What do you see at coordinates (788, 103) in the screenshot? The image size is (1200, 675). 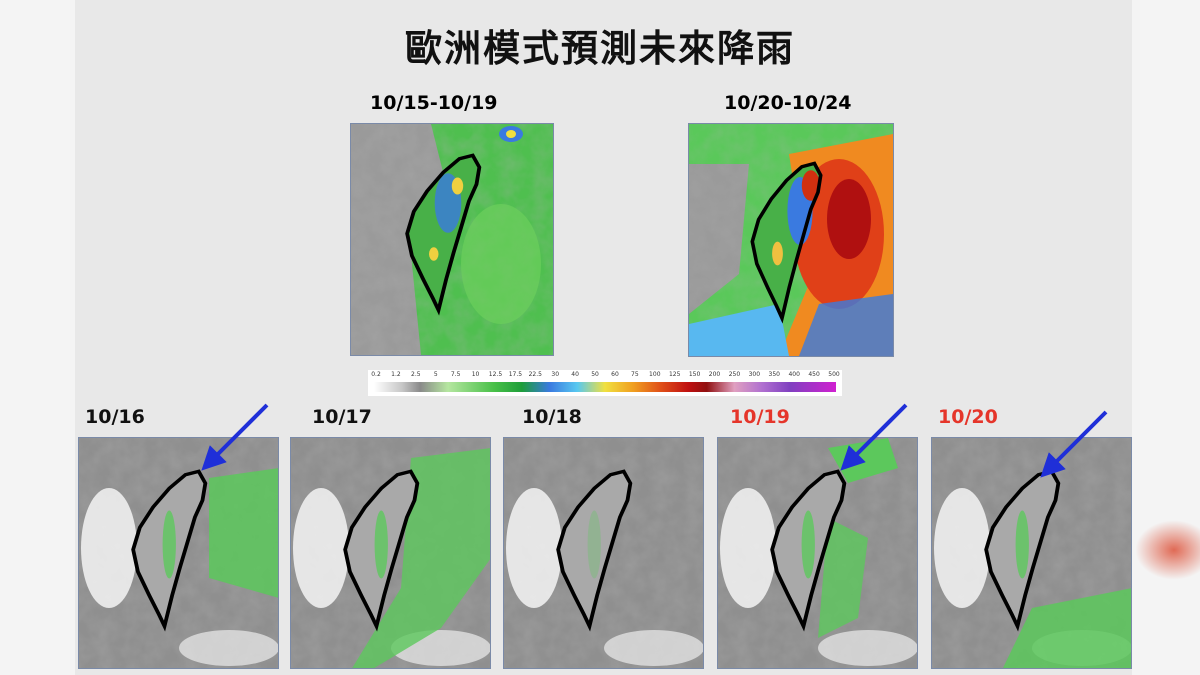 I see `map-label: 10/20-10/24` at bounding box center [788, 103].